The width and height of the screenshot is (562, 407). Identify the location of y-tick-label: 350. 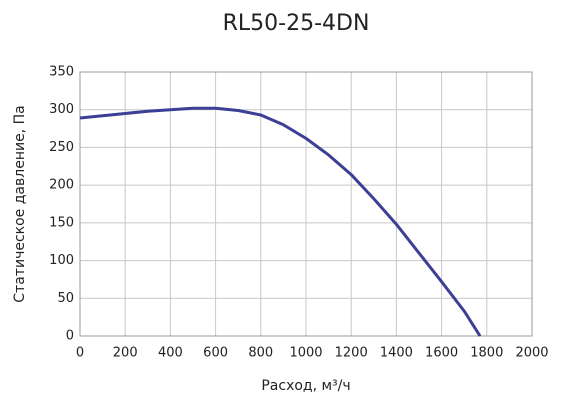
(61, 72).